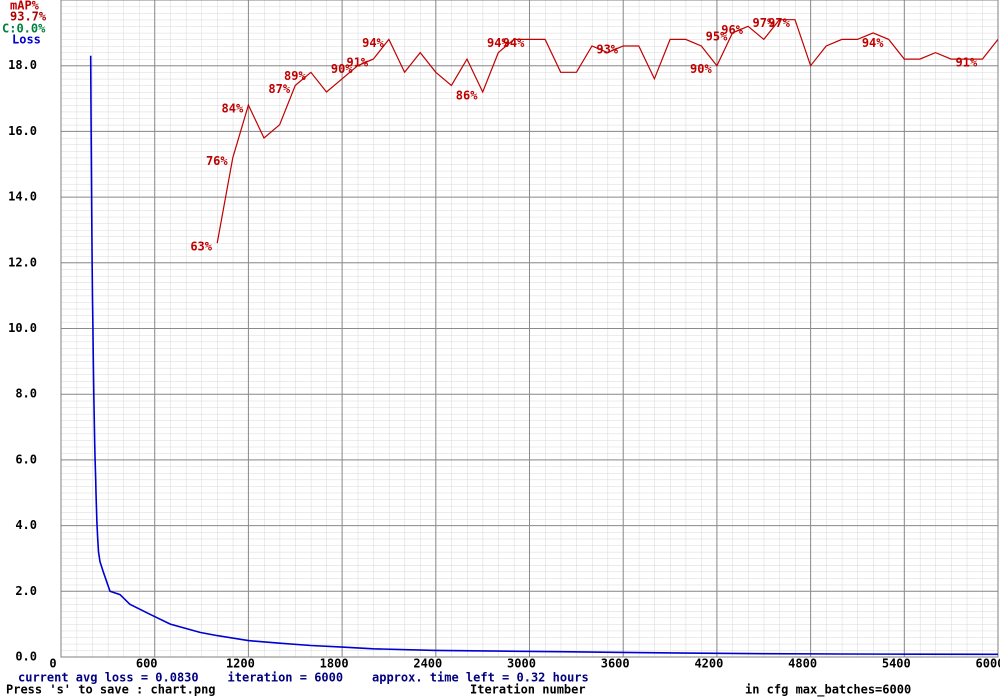  I want to click on y-tick-label: 4.0, so click(26, 525).